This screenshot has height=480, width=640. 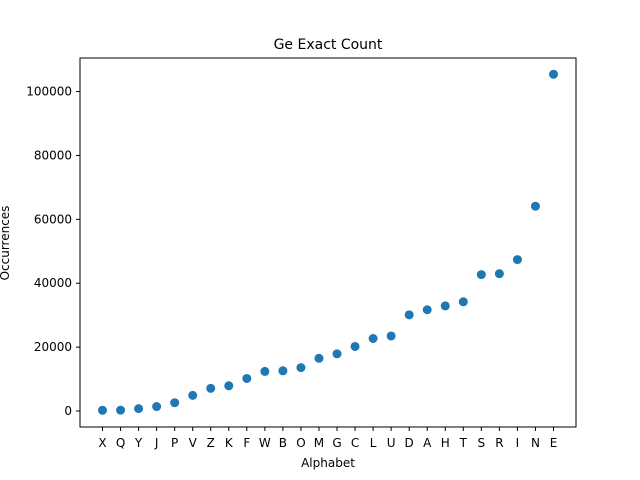 What do you see at coordinates (336, 443) in the screenshot?
I see `x-tick-label: G` at bounding box center [336, 443].